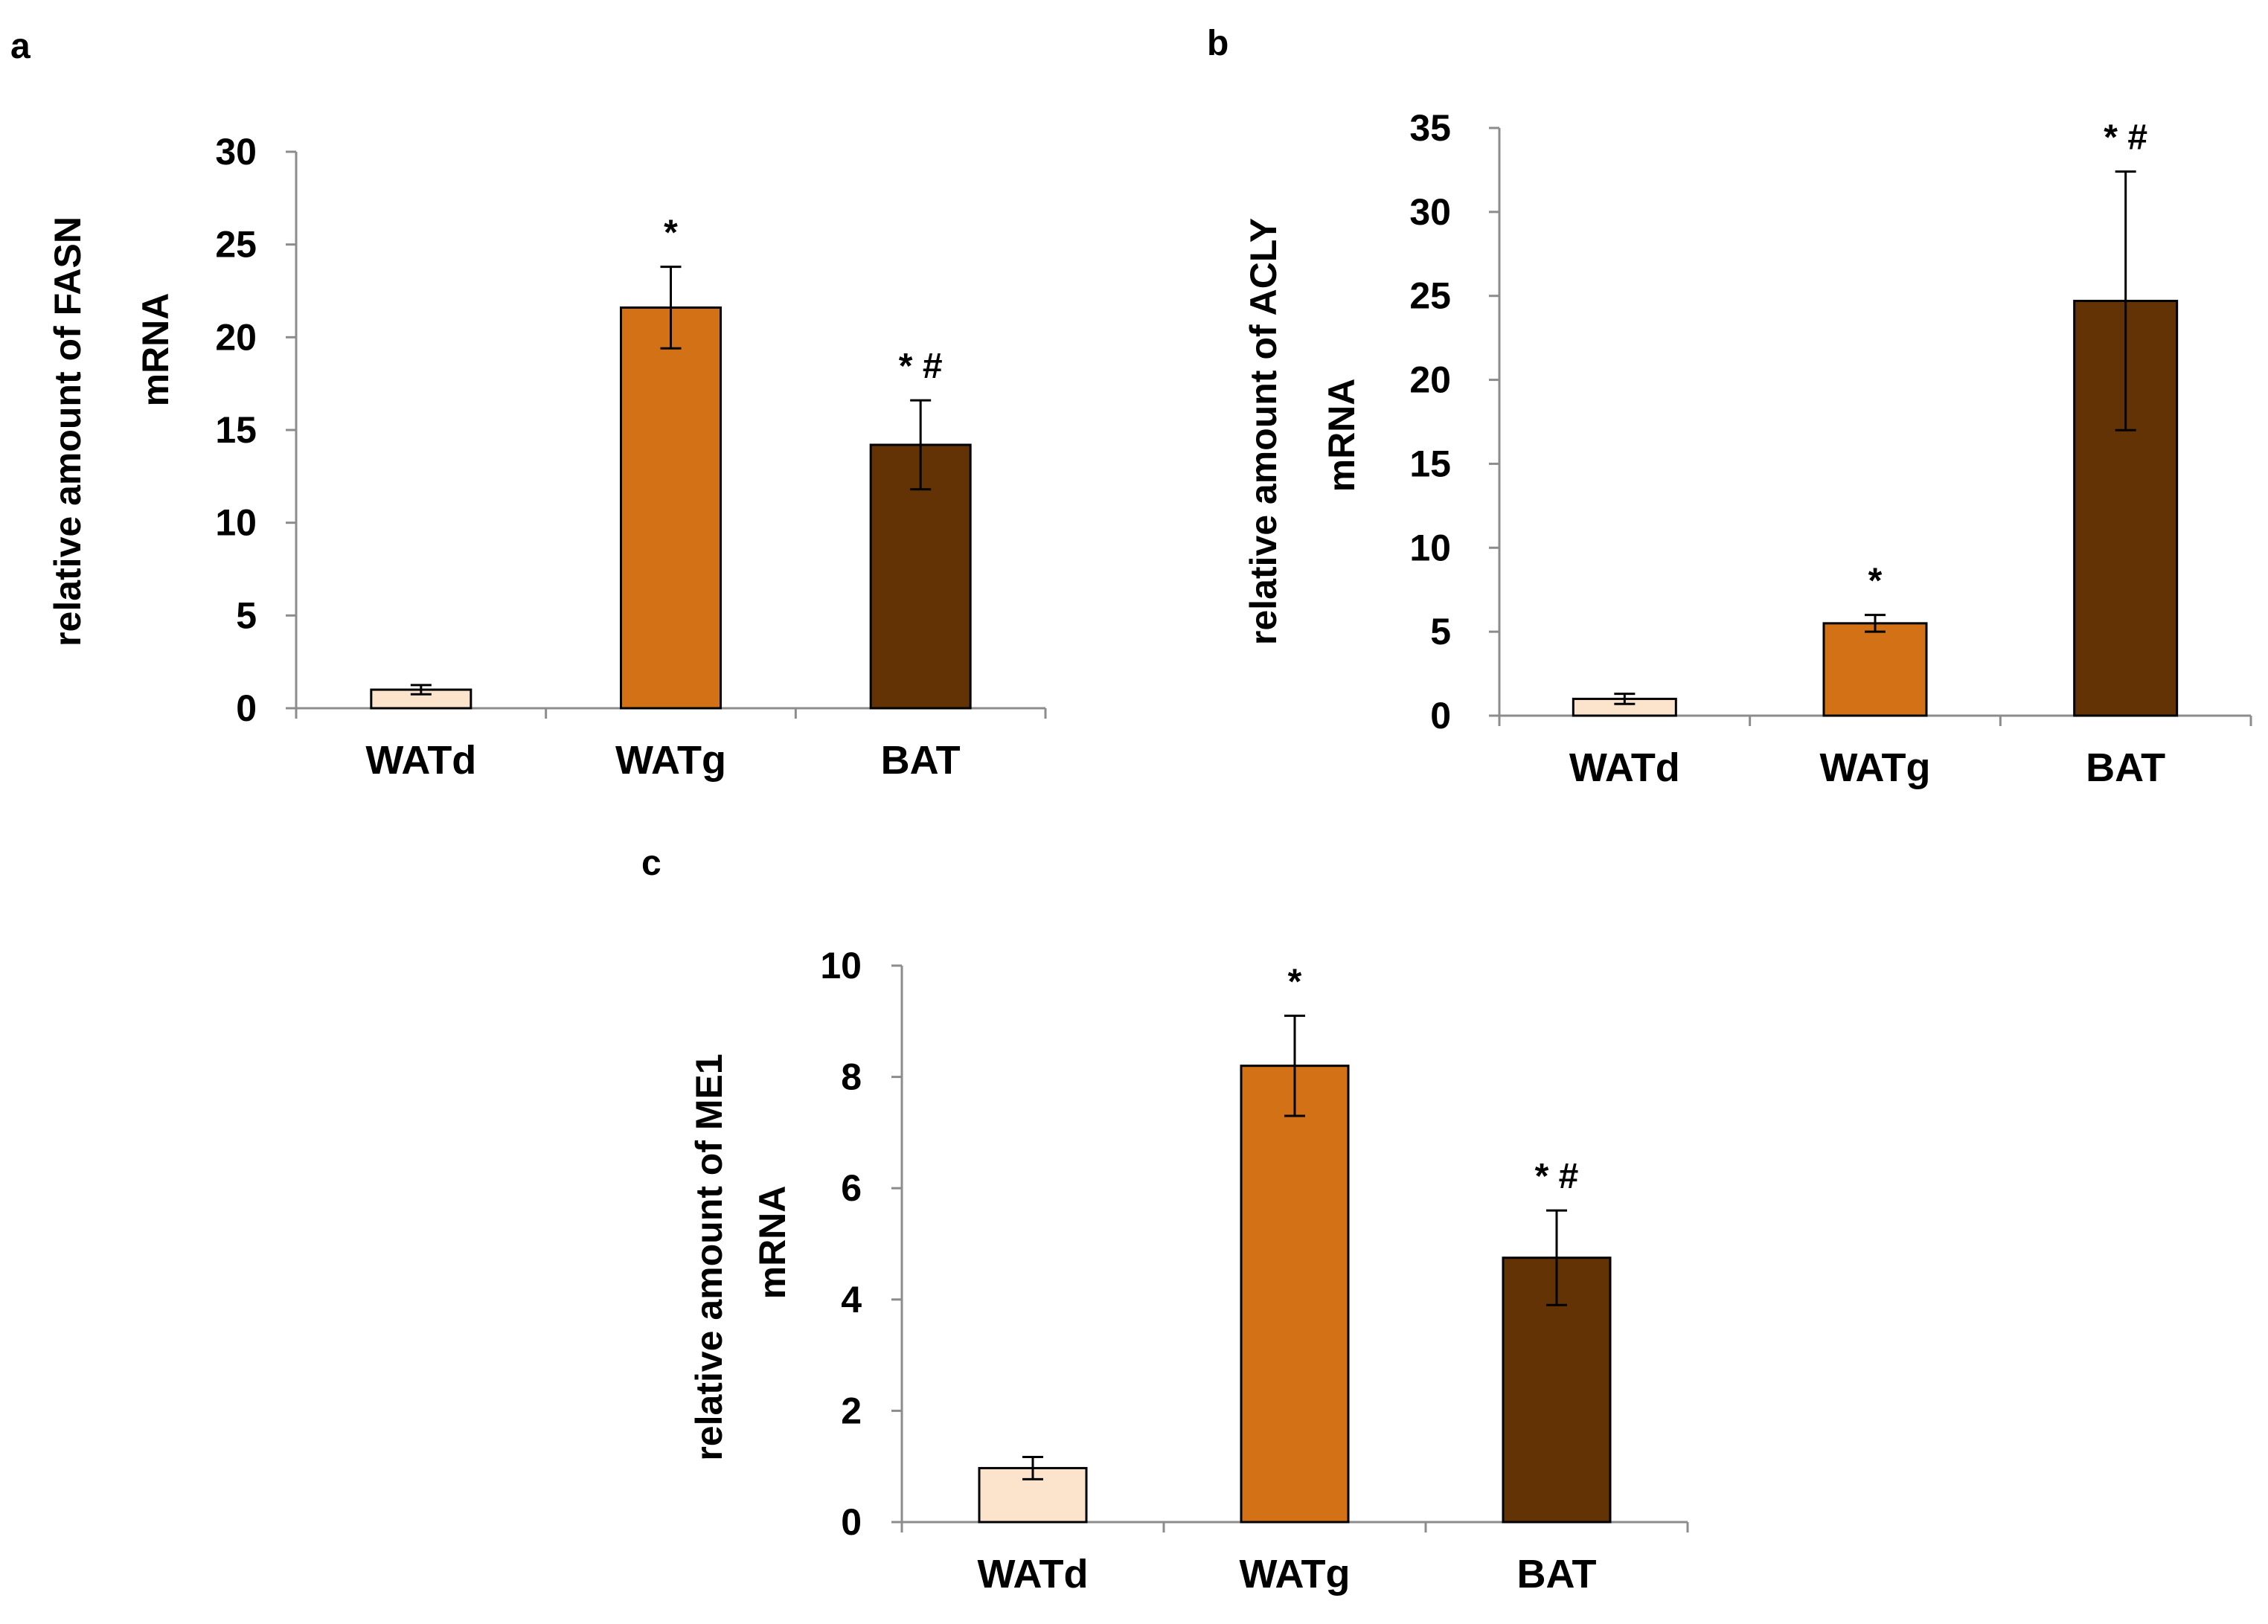 This screenshot has height=1624, width=2268. What do you see at coordinates (851, 1077) in the screenshot?
I see `y-tick-label: 8` at bounding box center [851, 1077].